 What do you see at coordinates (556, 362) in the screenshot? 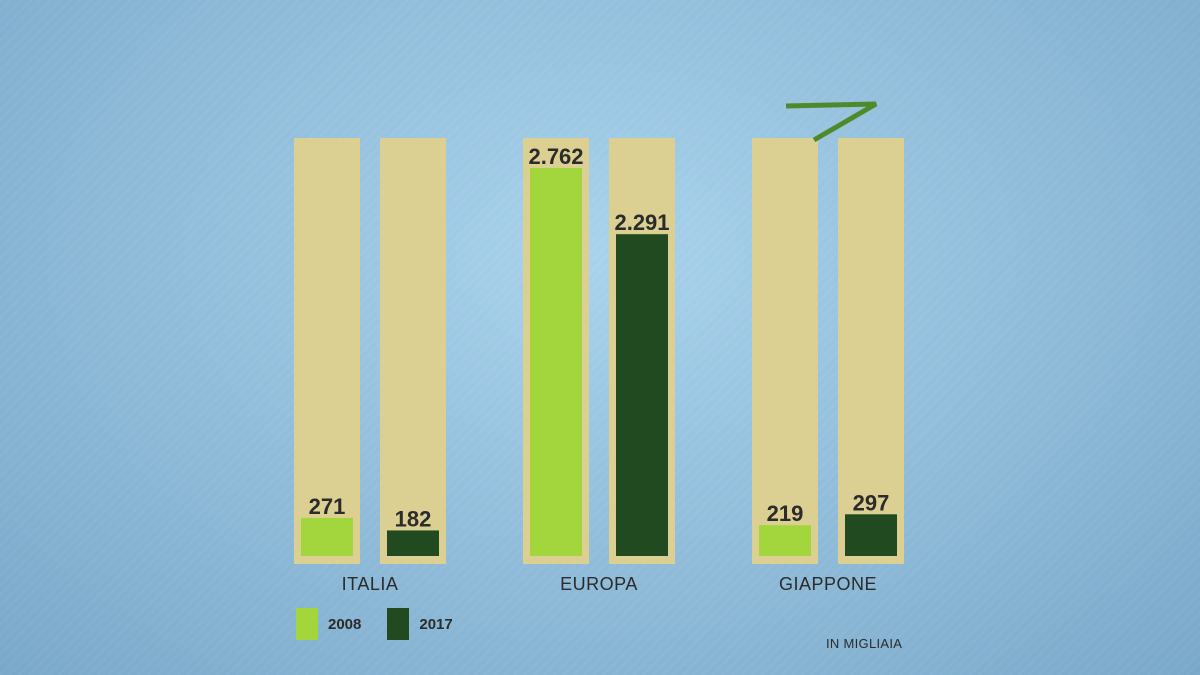
I see `bar-europa-2008` at bounding box center [556, 362].